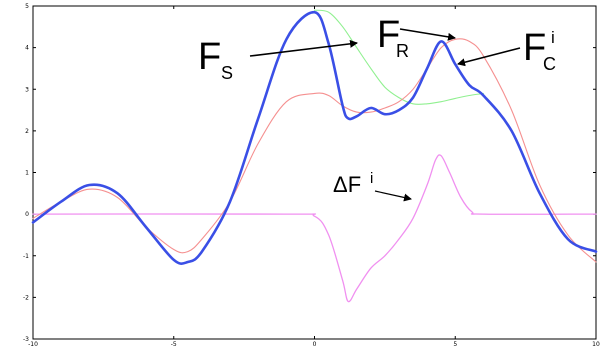 The width and height of the screenshot is (615, 349). I want to click on annotation-fr: F R, so click(393, 37).